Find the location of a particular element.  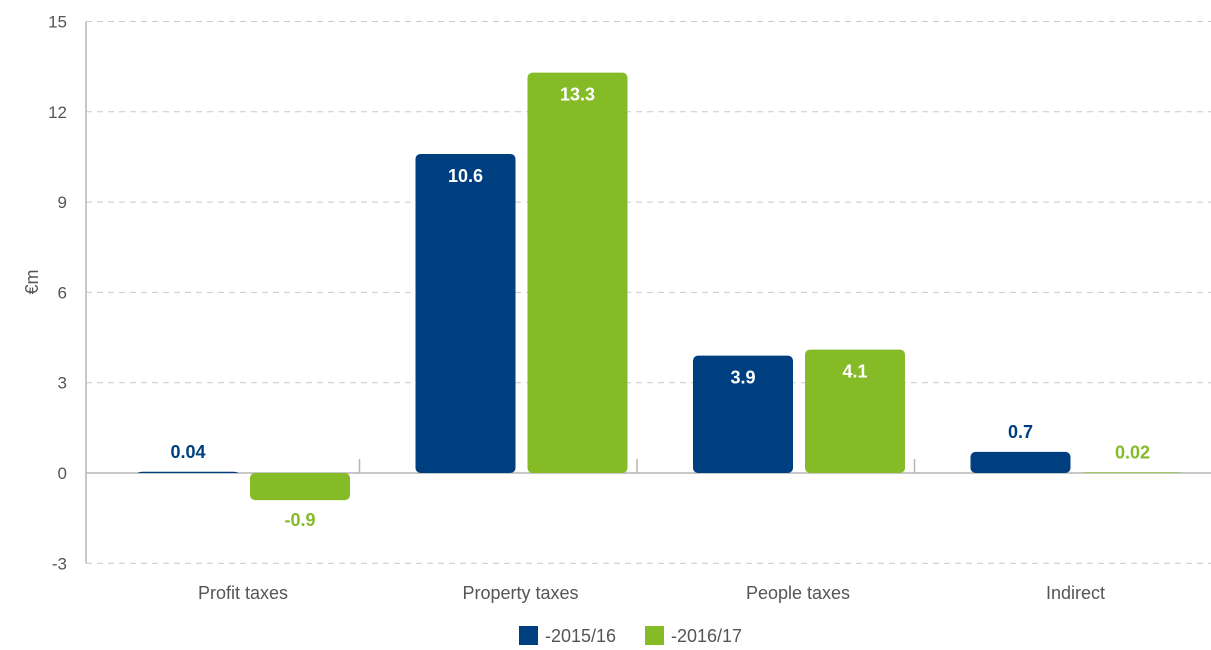

legend-label: -2016/17 is located at coordinates (706, 636).